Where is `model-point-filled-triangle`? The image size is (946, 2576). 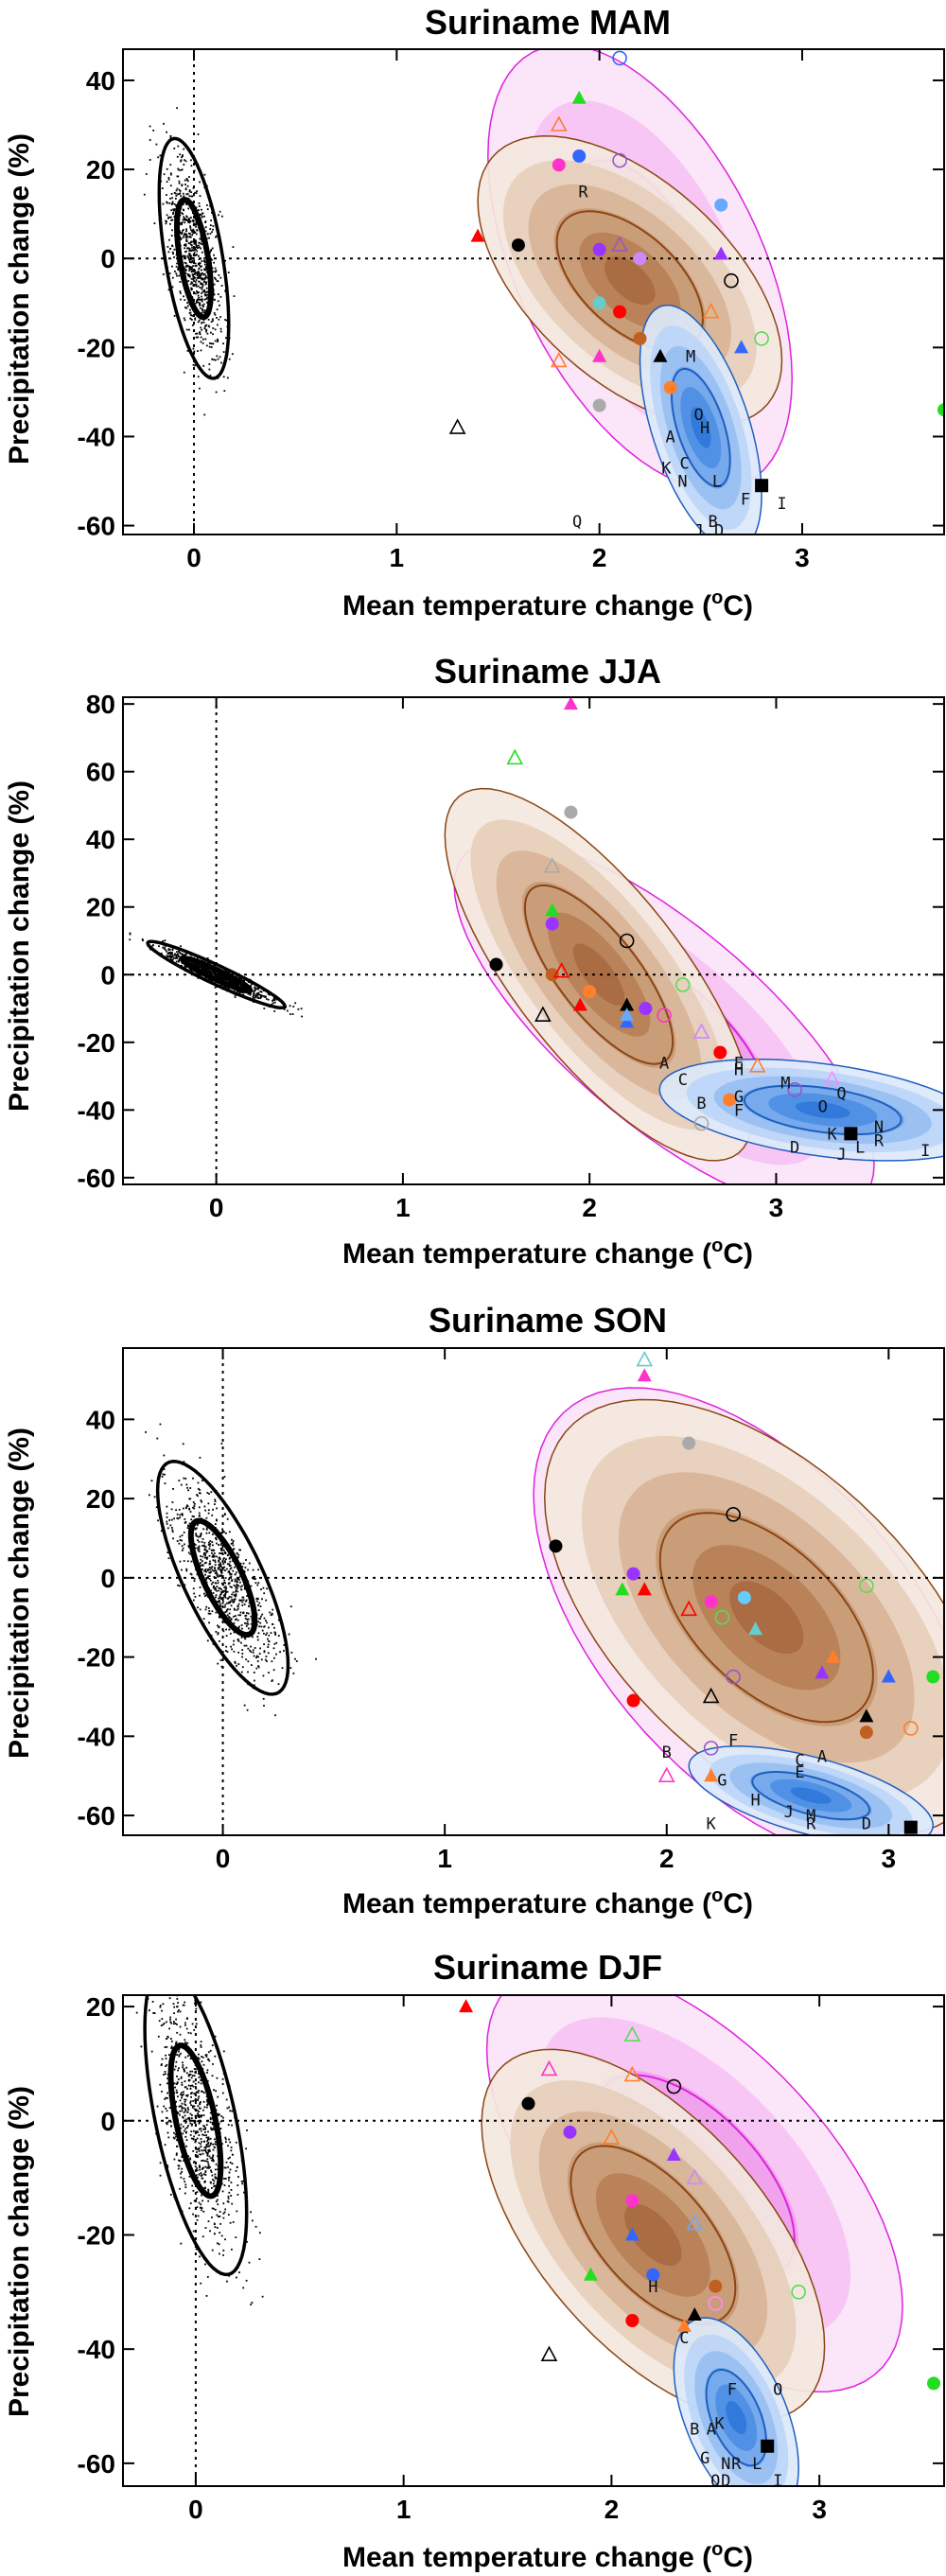
model-point-filled-triangle is located at coordinates (833, 1656).